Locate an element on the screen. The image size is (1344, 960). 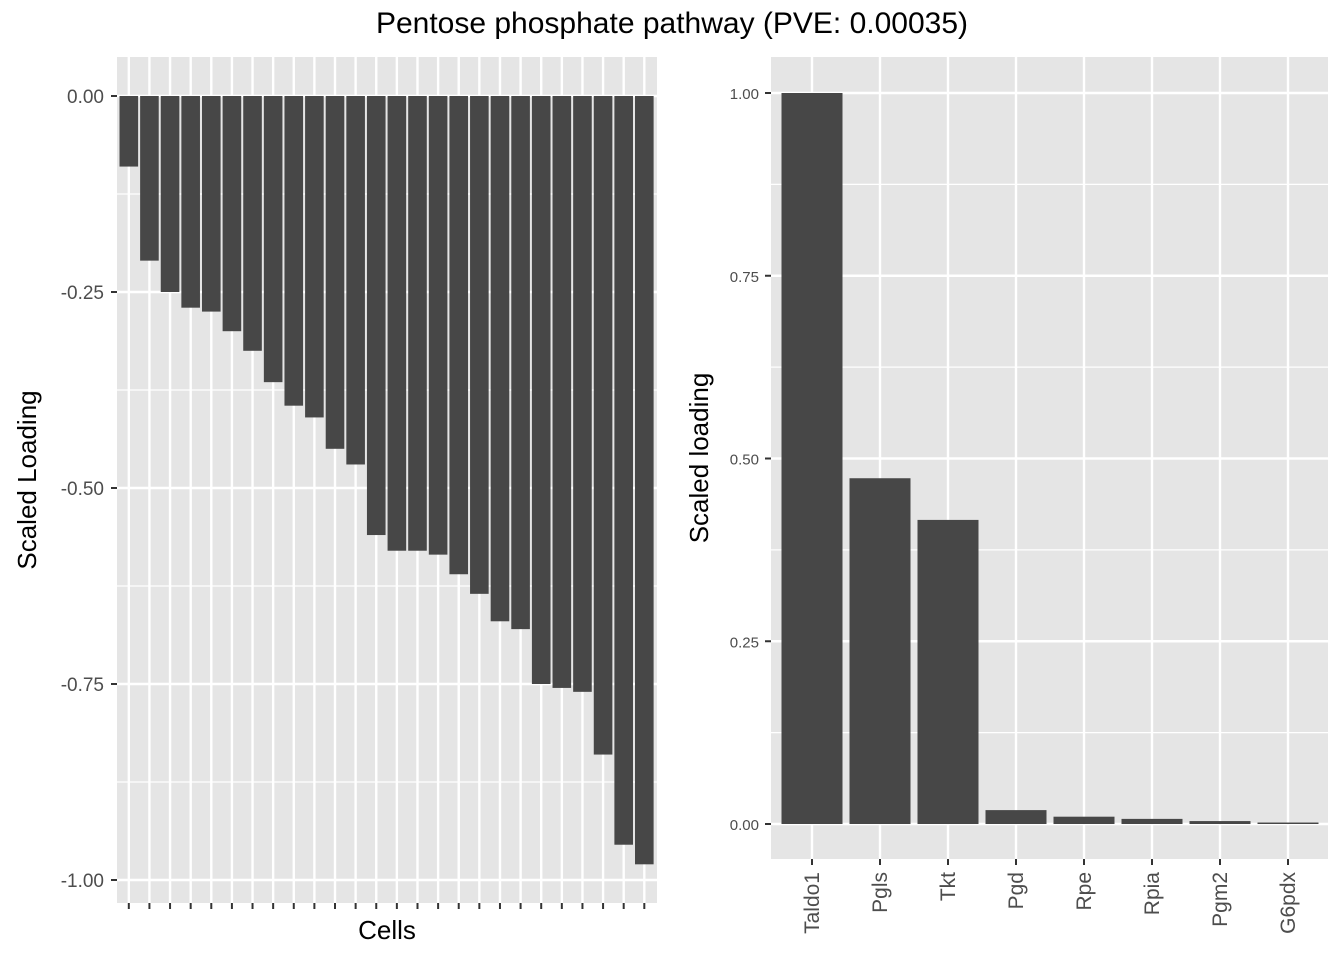
left-y-axis-title: Scaled Loading is located at coordinates (27, 479).